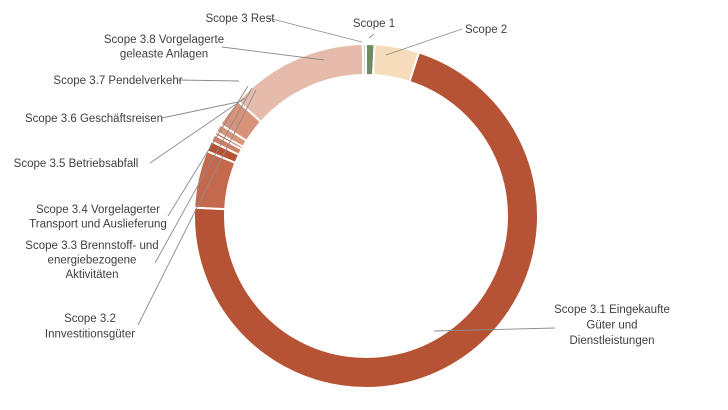  What do you see at coordinates (91, 275) in the screenshot?
I see `label-scope-3-3-line: Aktivitäten` at bounding box center [91, 275].